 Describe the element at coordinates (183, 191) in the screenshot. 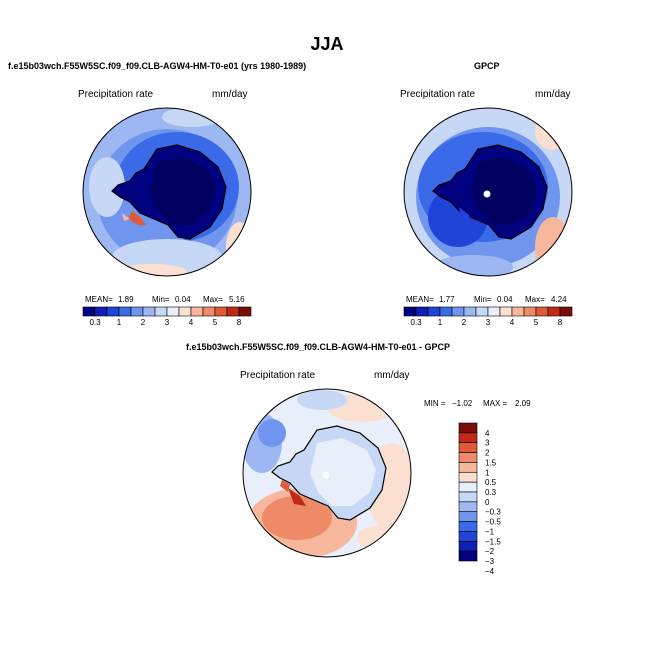

I see `model-interior-dark` at that location.